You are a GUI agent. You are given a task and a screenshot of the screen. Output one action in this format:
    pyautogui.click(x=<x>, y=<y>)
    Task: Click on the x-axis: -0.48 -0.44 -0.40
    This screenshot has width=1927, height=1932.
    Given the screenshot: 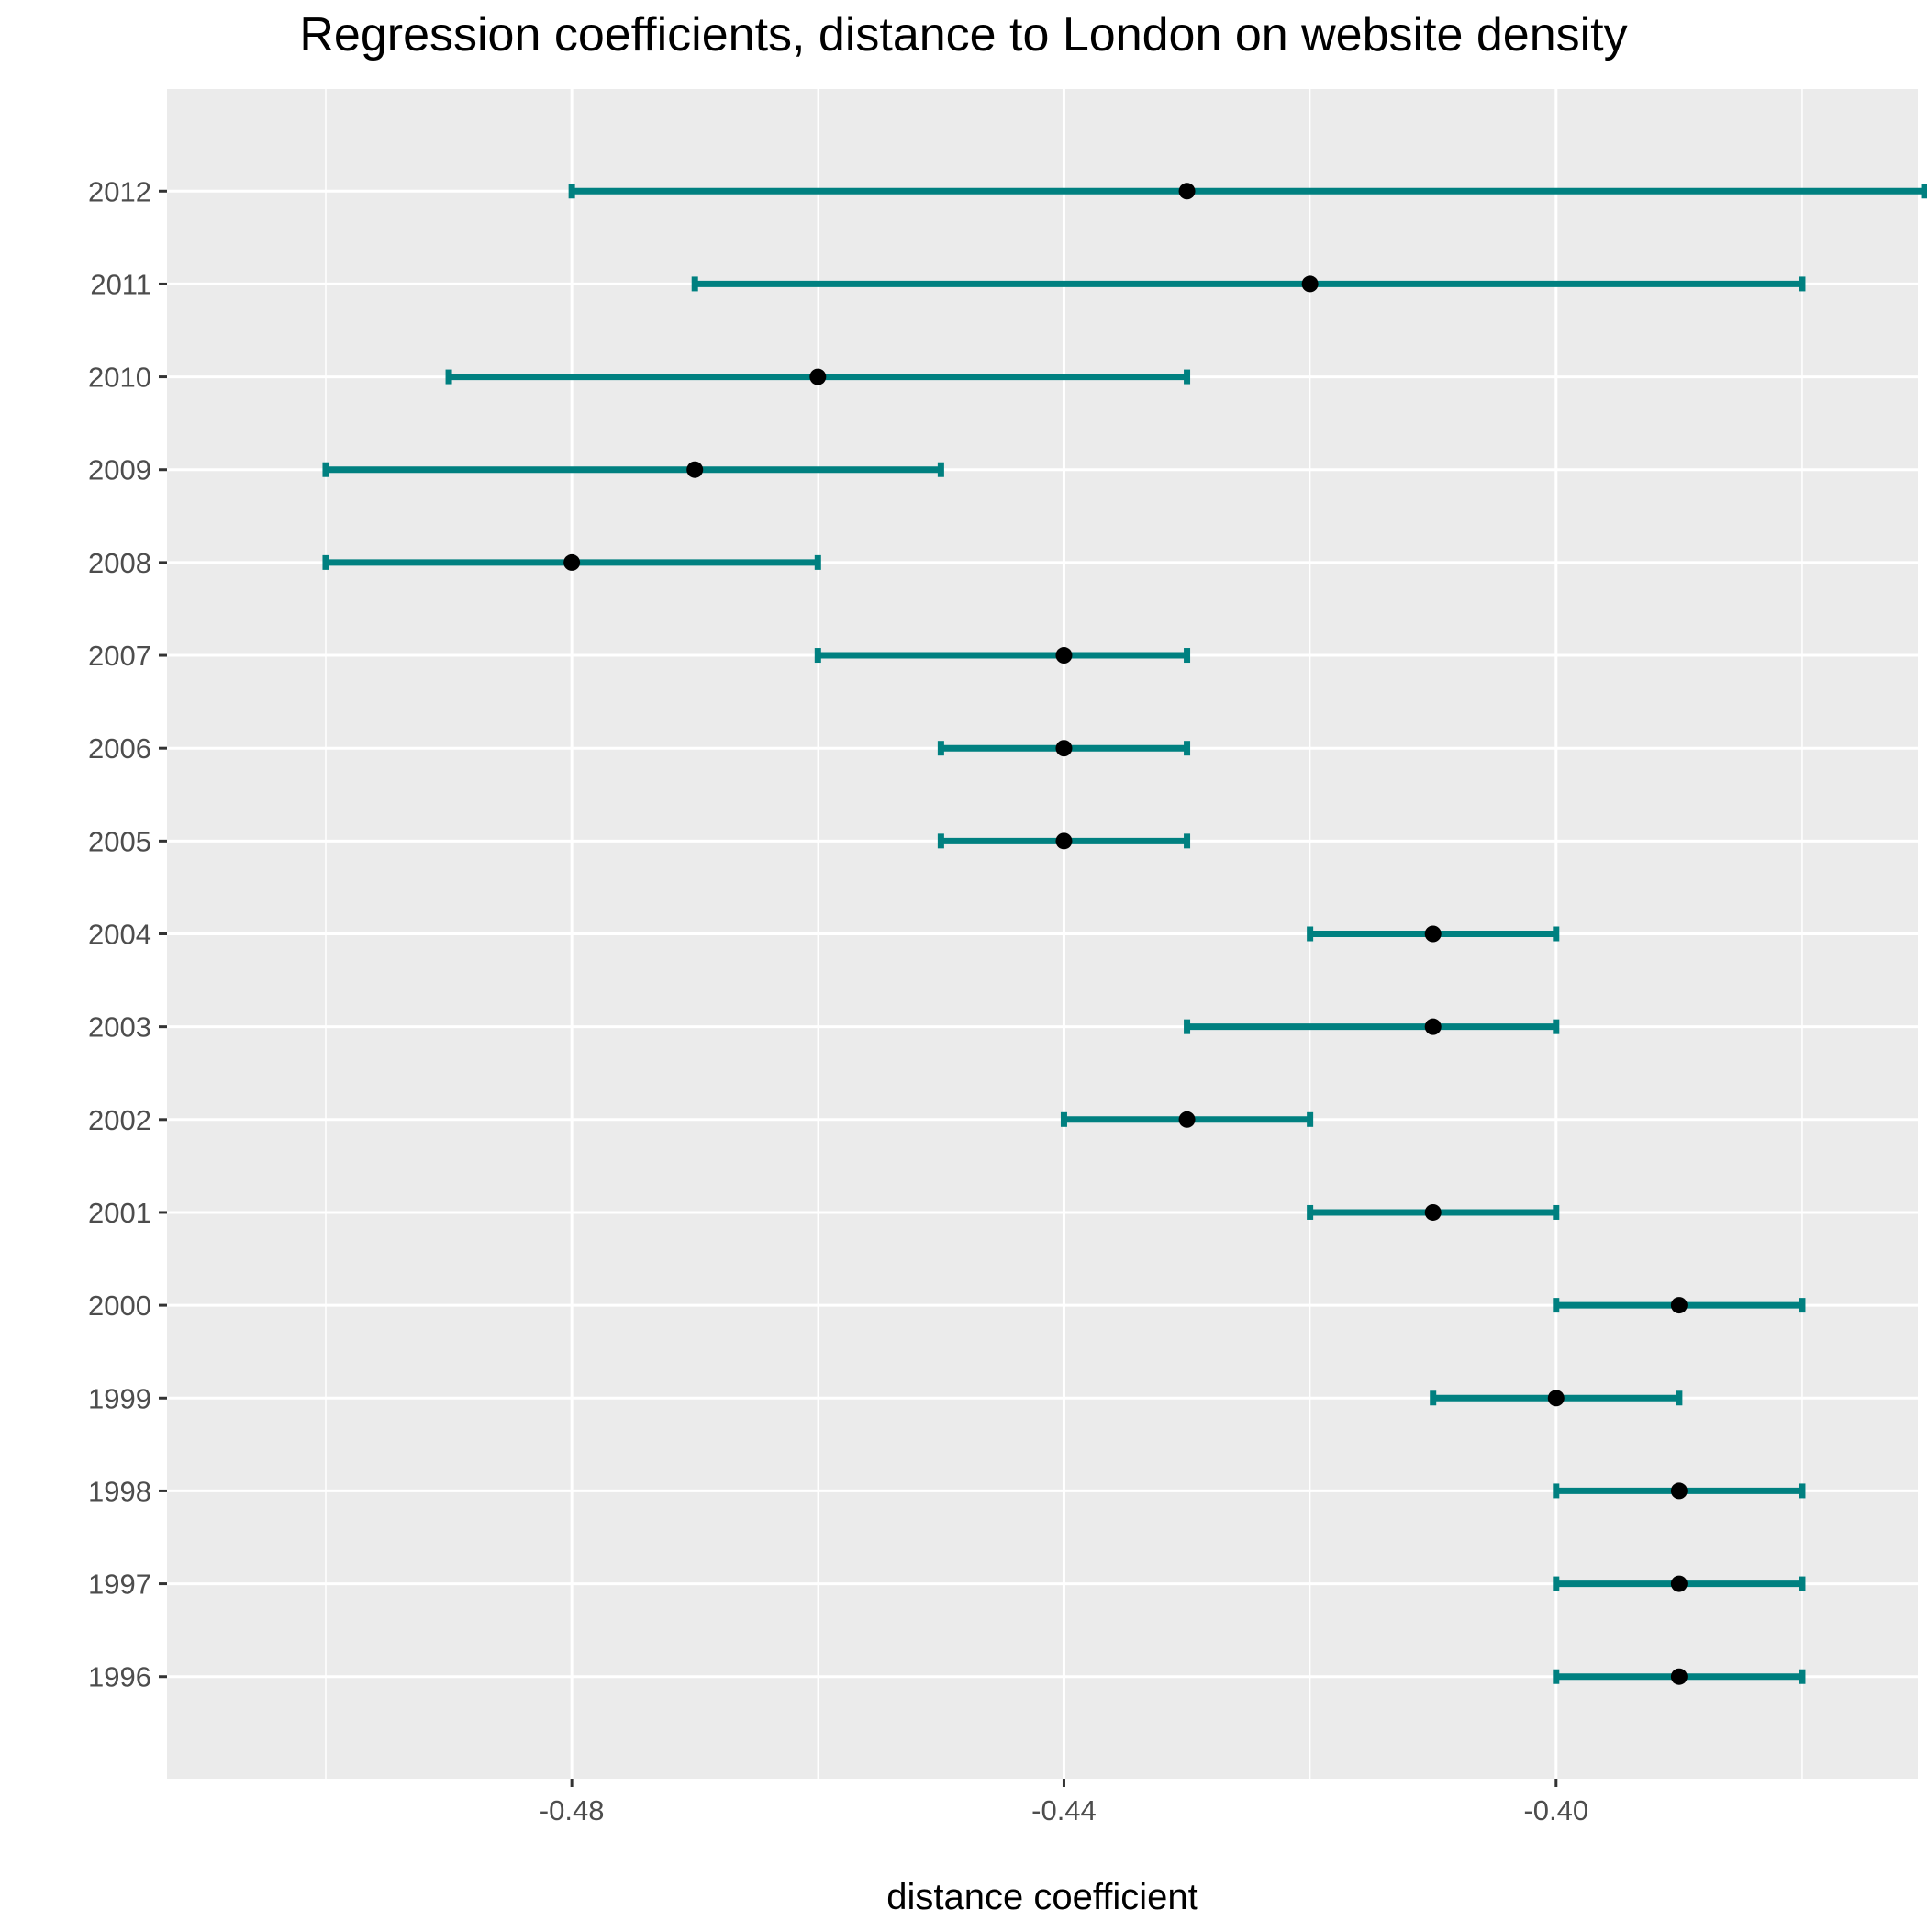 What is the action you would take?
    pyautogui.click(x=1064, y=1802)
    